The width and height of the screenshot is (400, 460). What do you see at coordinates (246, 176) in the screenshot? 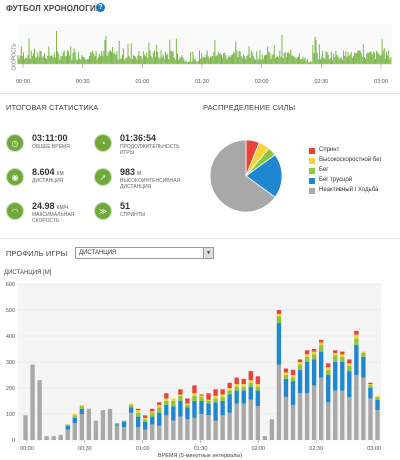
I see `power-distribution-pie` at bounding box center [246, 176].